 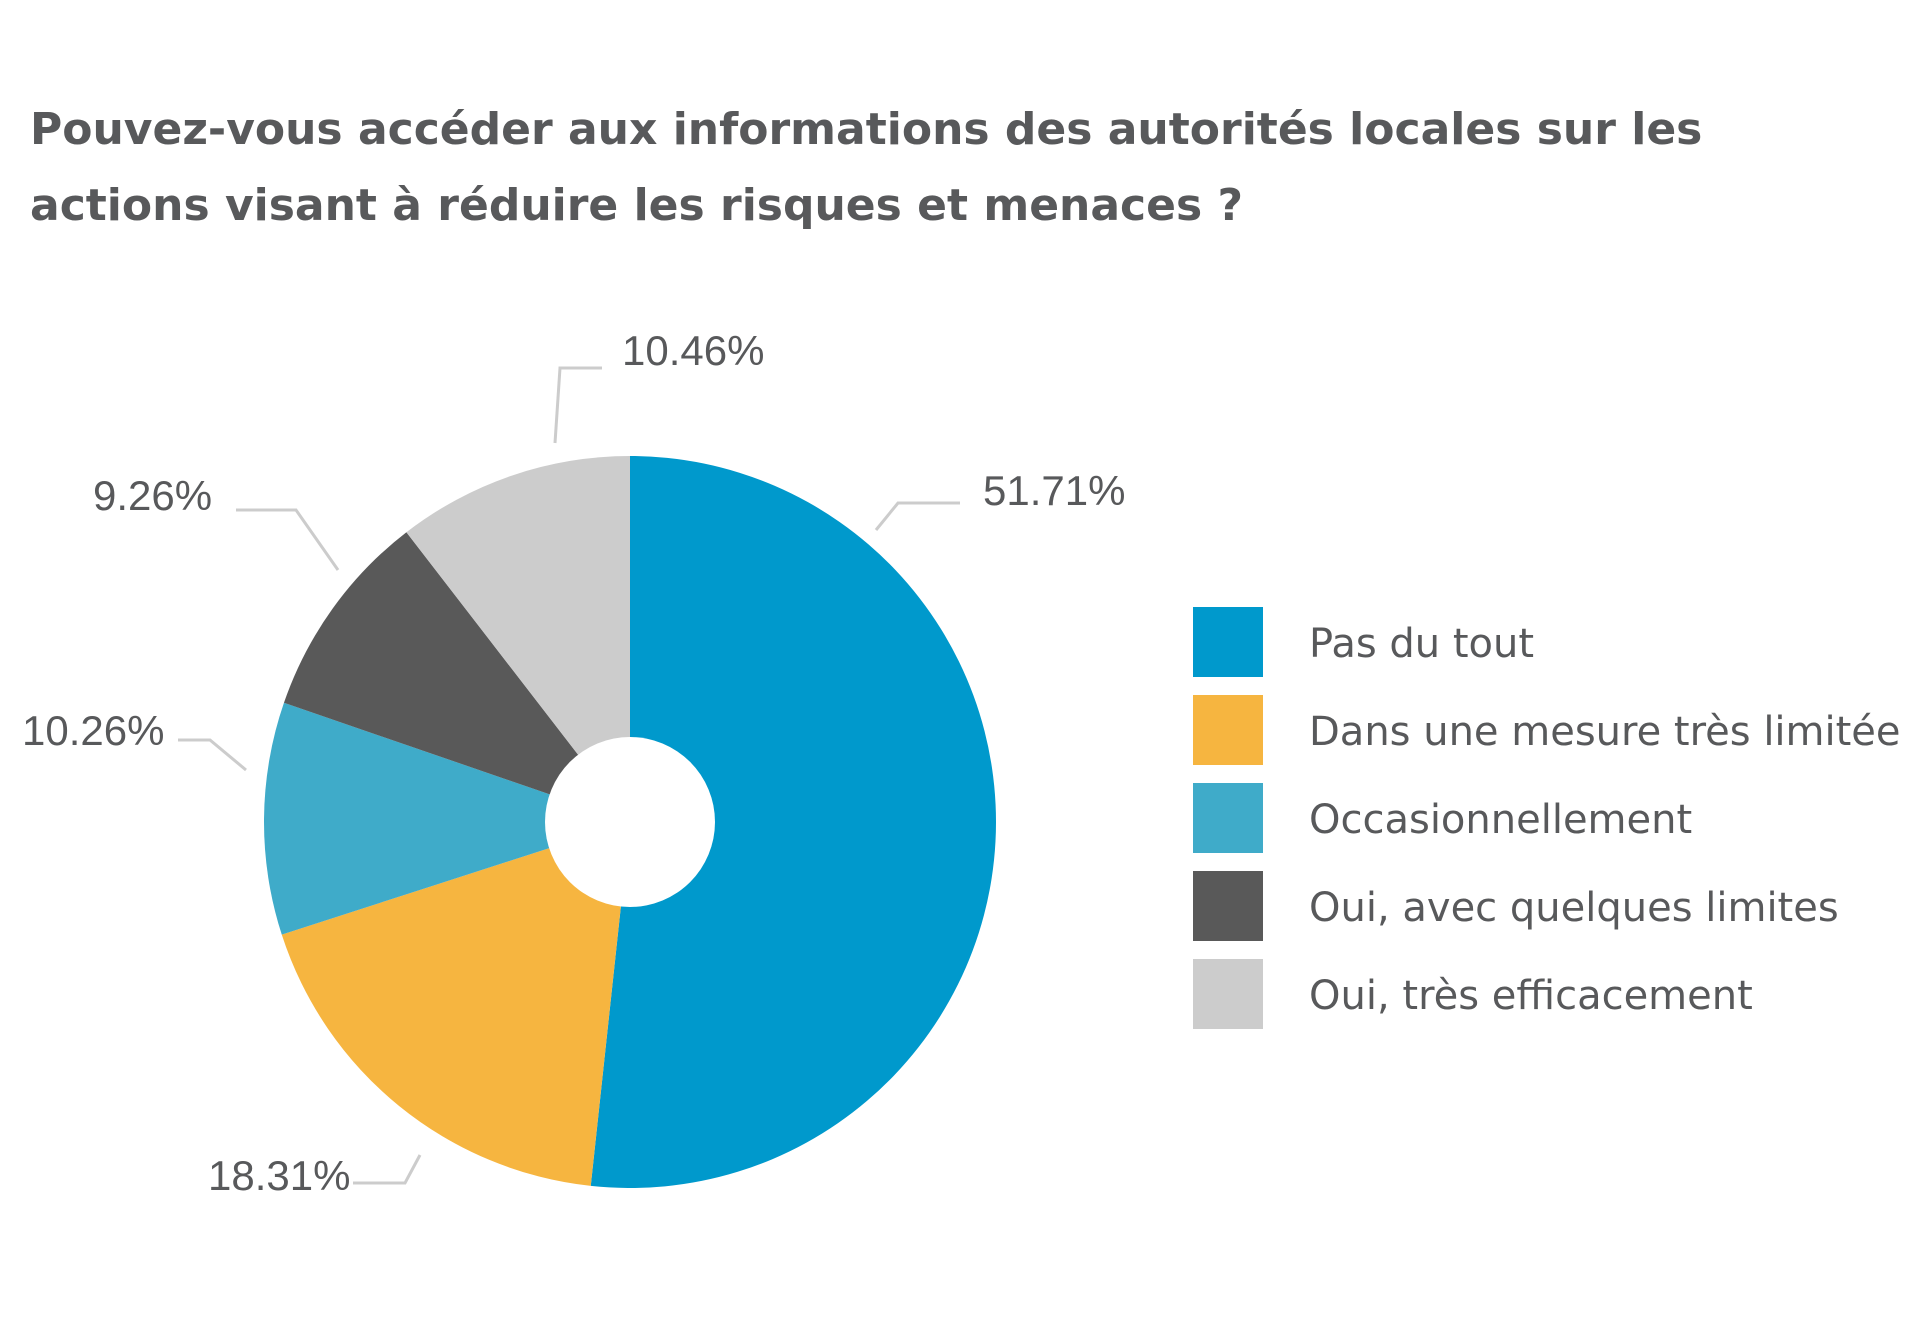 I want to click on legend-label-4: Oui, avec quelques limites, so click(x=1574, y=908).